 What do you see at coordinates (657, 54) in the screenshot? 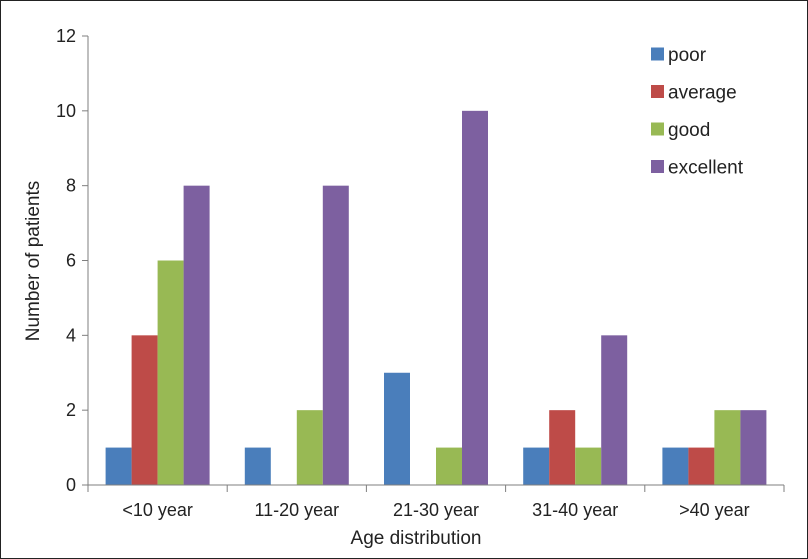
I see `legend-swatch-poor` at bounding box center [657, 54].